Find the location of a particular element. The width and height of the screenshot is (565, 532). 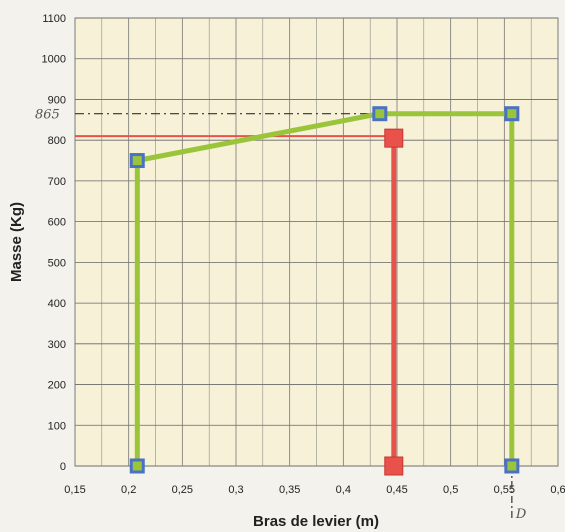

x-ticks: 0,15 0,2 0,25 0,3 0,35 0,4 0,45 0,5 0,55 0,6 is located at coordinates (314, 490).